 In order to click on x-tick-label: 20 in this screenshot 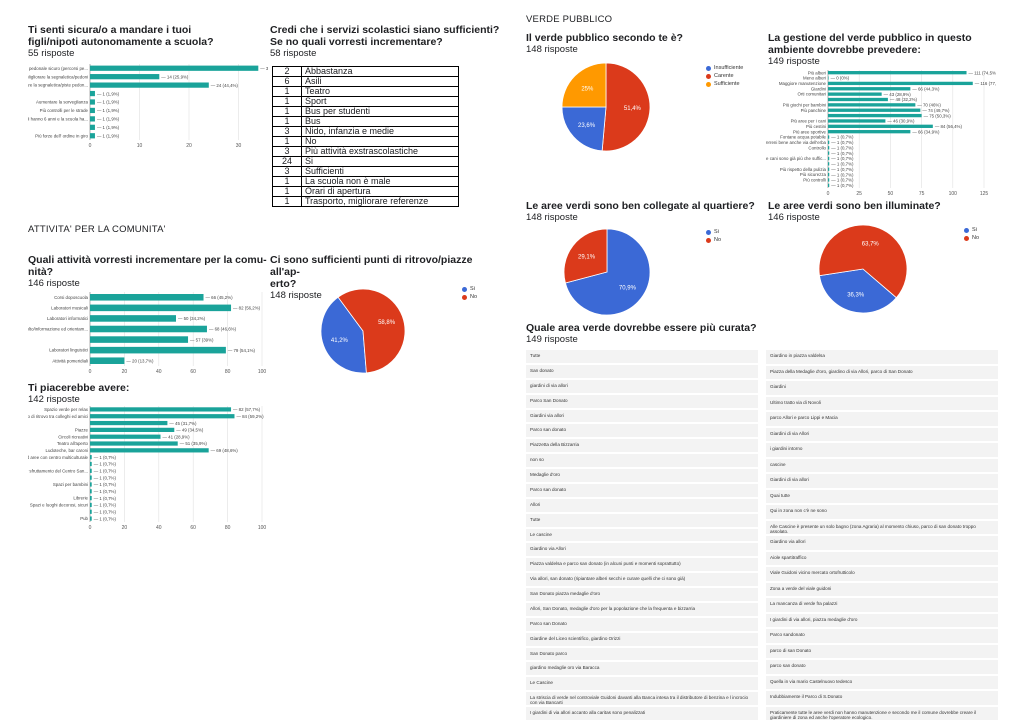, I will do `click(125, 372)`.